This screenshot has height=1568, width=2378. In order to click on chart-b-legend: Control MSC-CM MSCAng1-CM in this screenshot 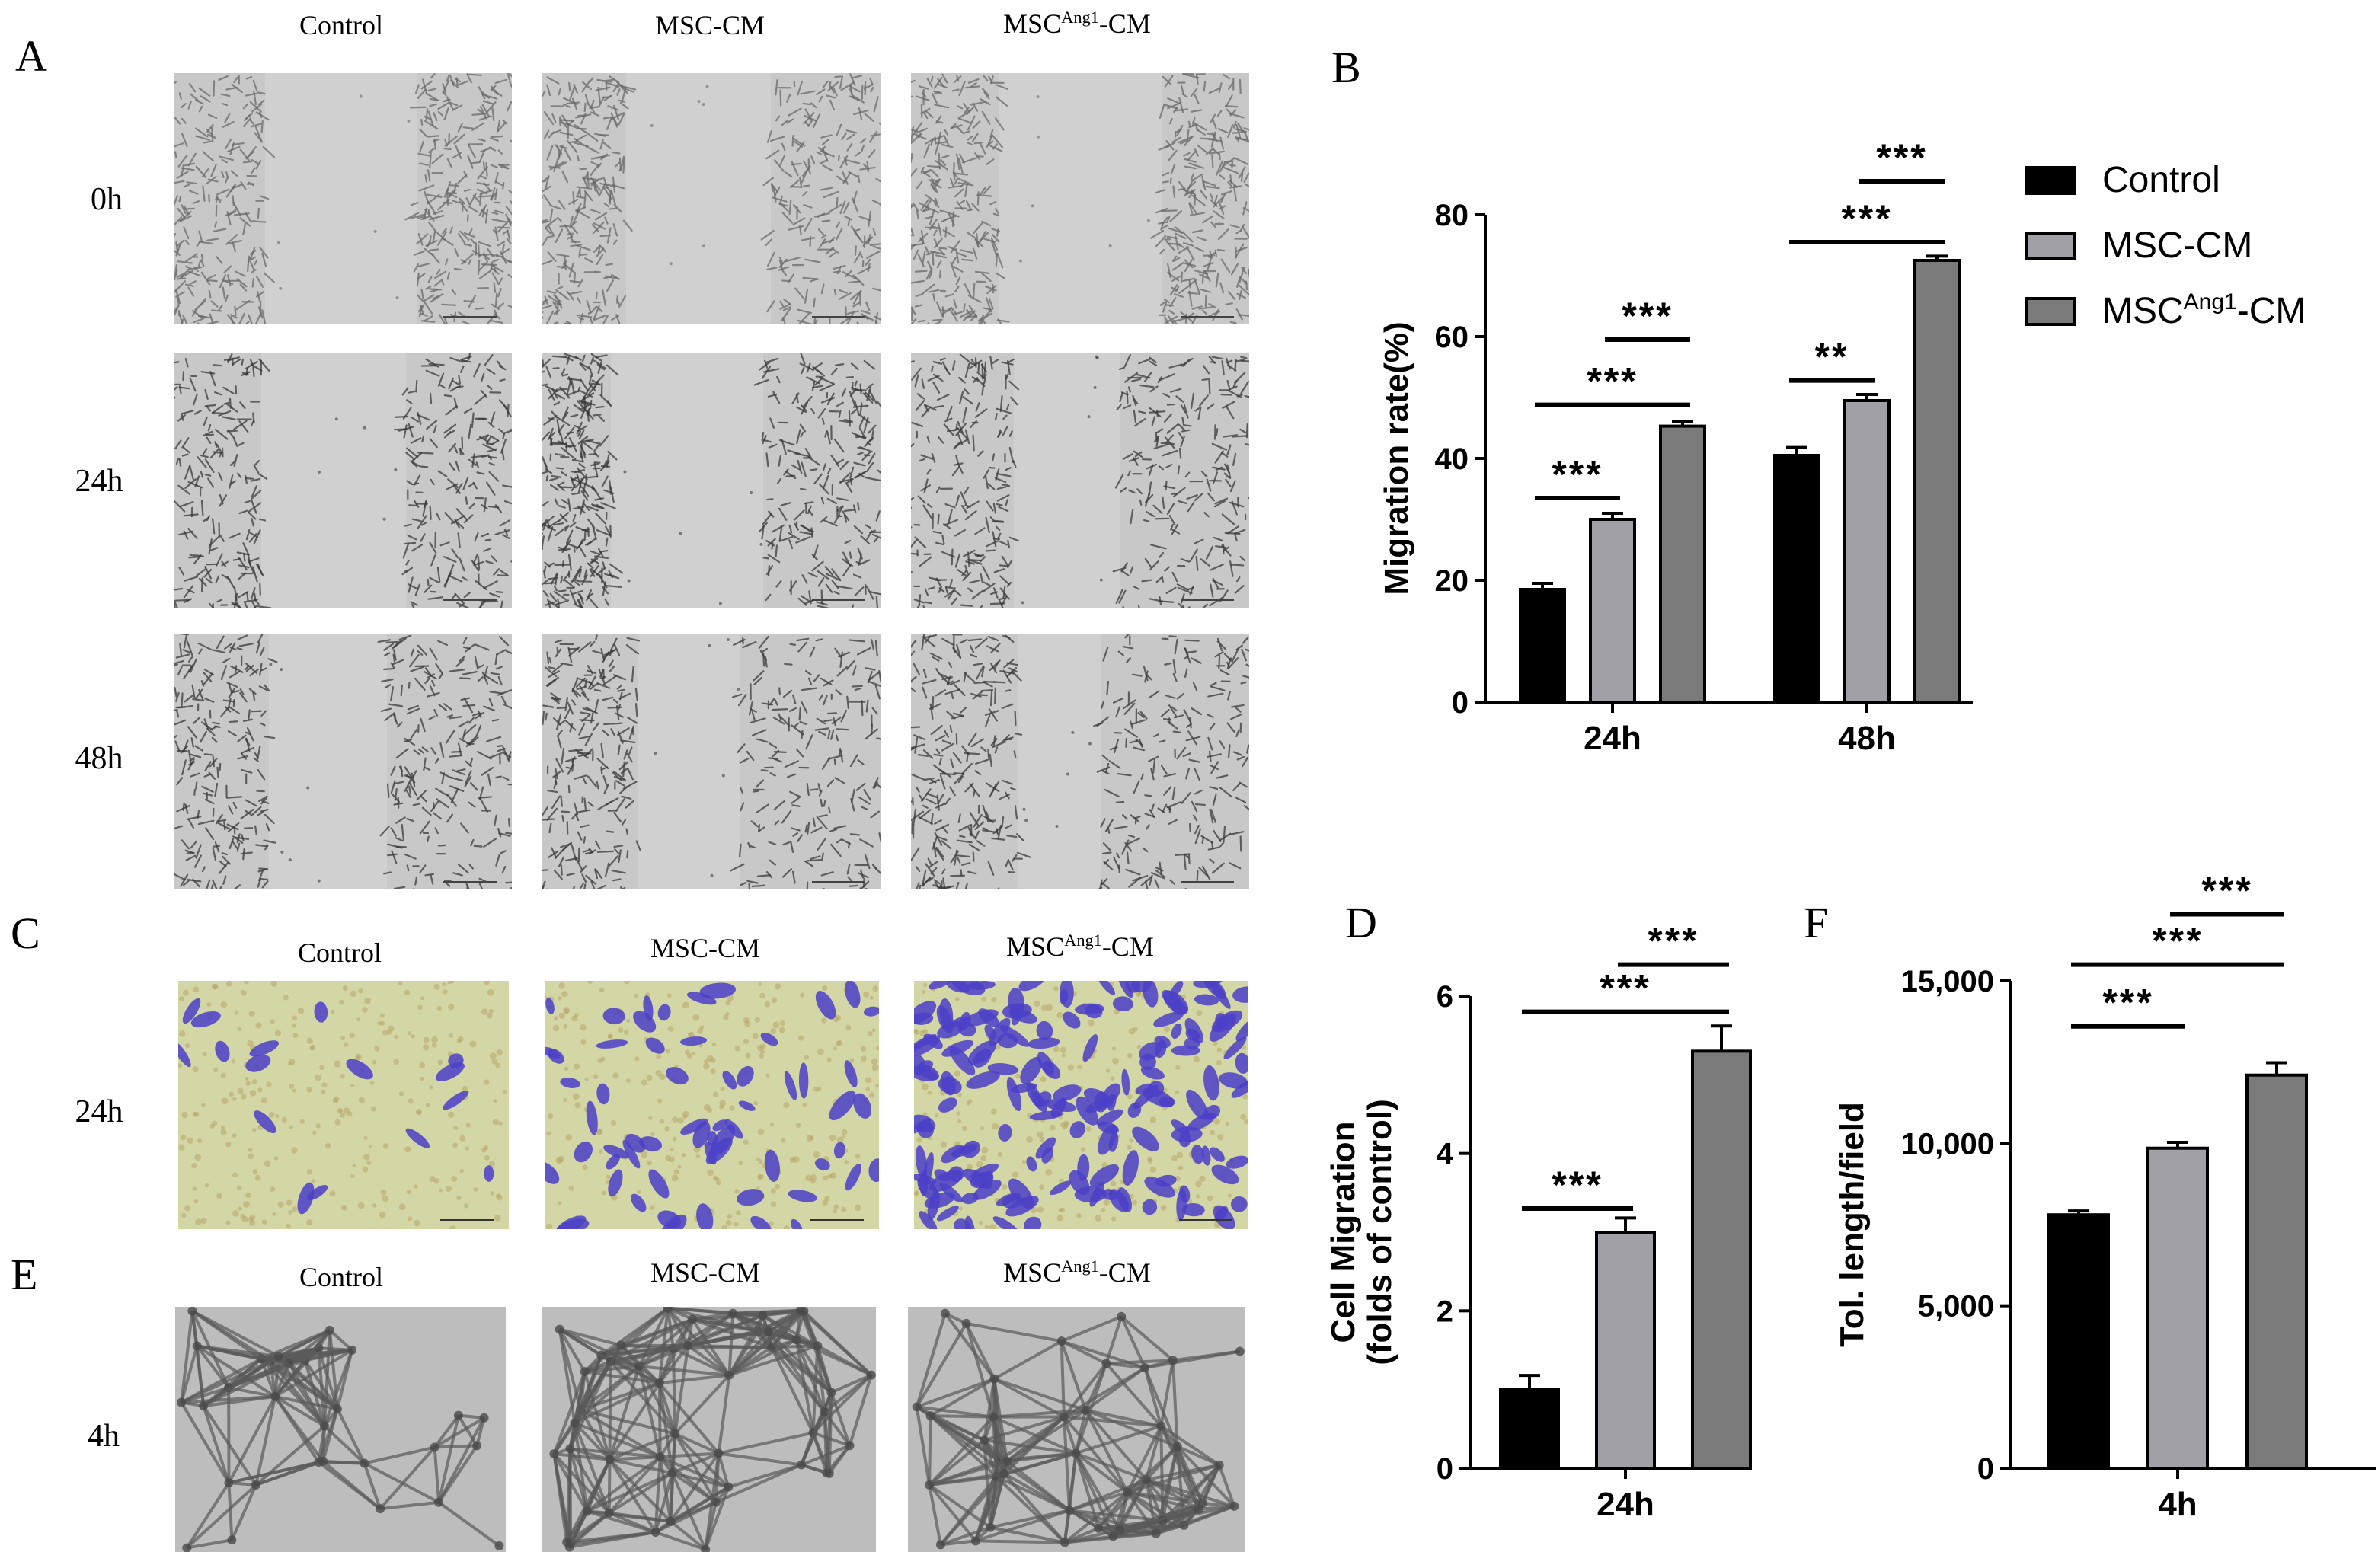, I will do `click(2165, 246)`.